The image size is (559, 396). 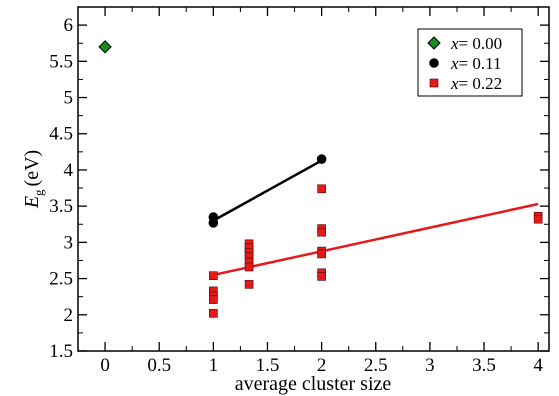 I want to click on y-tick-label: 4.5, so click(x=61, y=134).